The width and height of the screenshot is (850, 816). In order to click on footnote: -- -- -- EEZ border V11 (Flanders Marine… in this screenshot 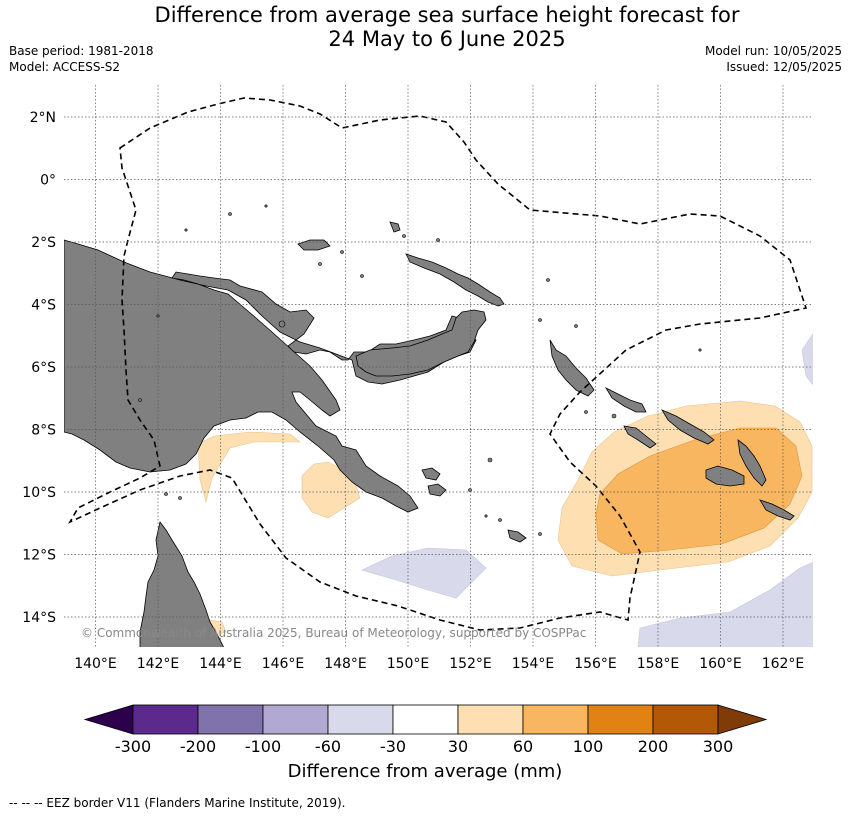, I will do `click(177, 803)`.